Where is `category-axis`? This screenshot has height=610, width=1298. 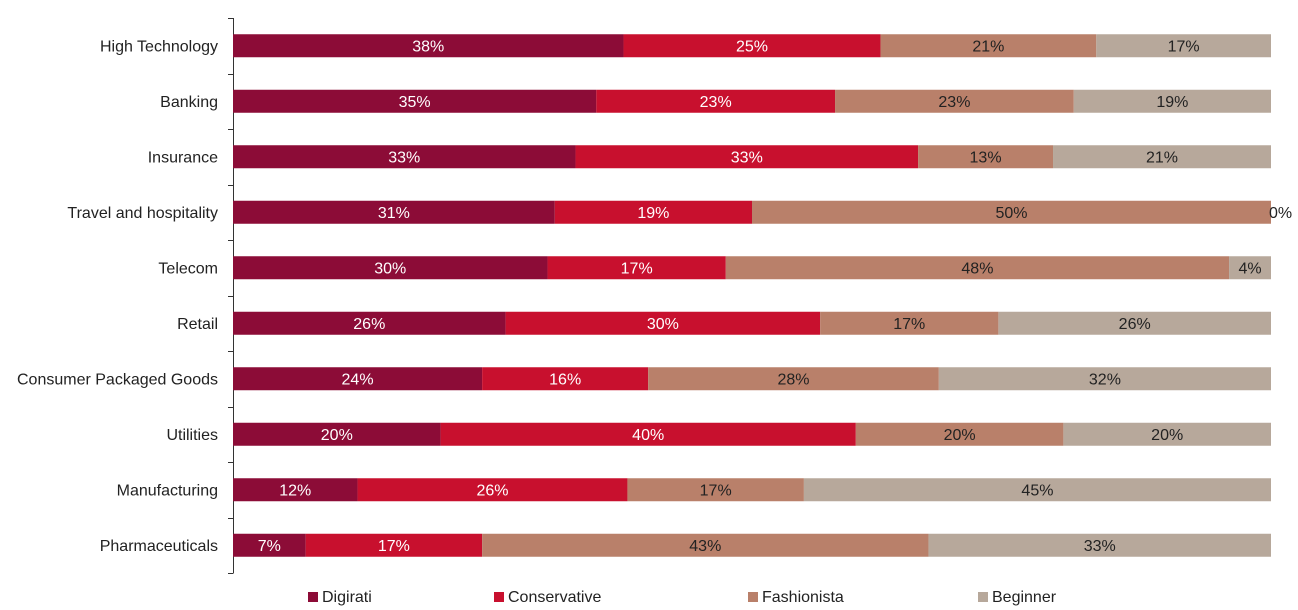
category-axis is located at coordinates (231, 296).